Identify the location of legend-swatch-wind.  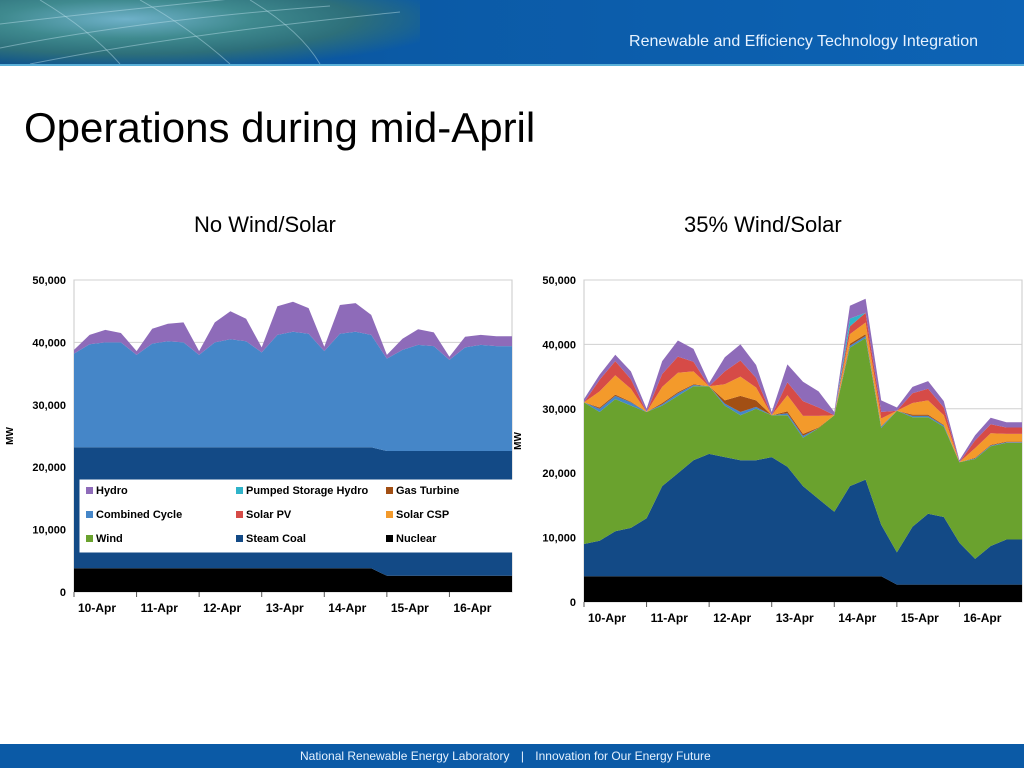
(89, 538).